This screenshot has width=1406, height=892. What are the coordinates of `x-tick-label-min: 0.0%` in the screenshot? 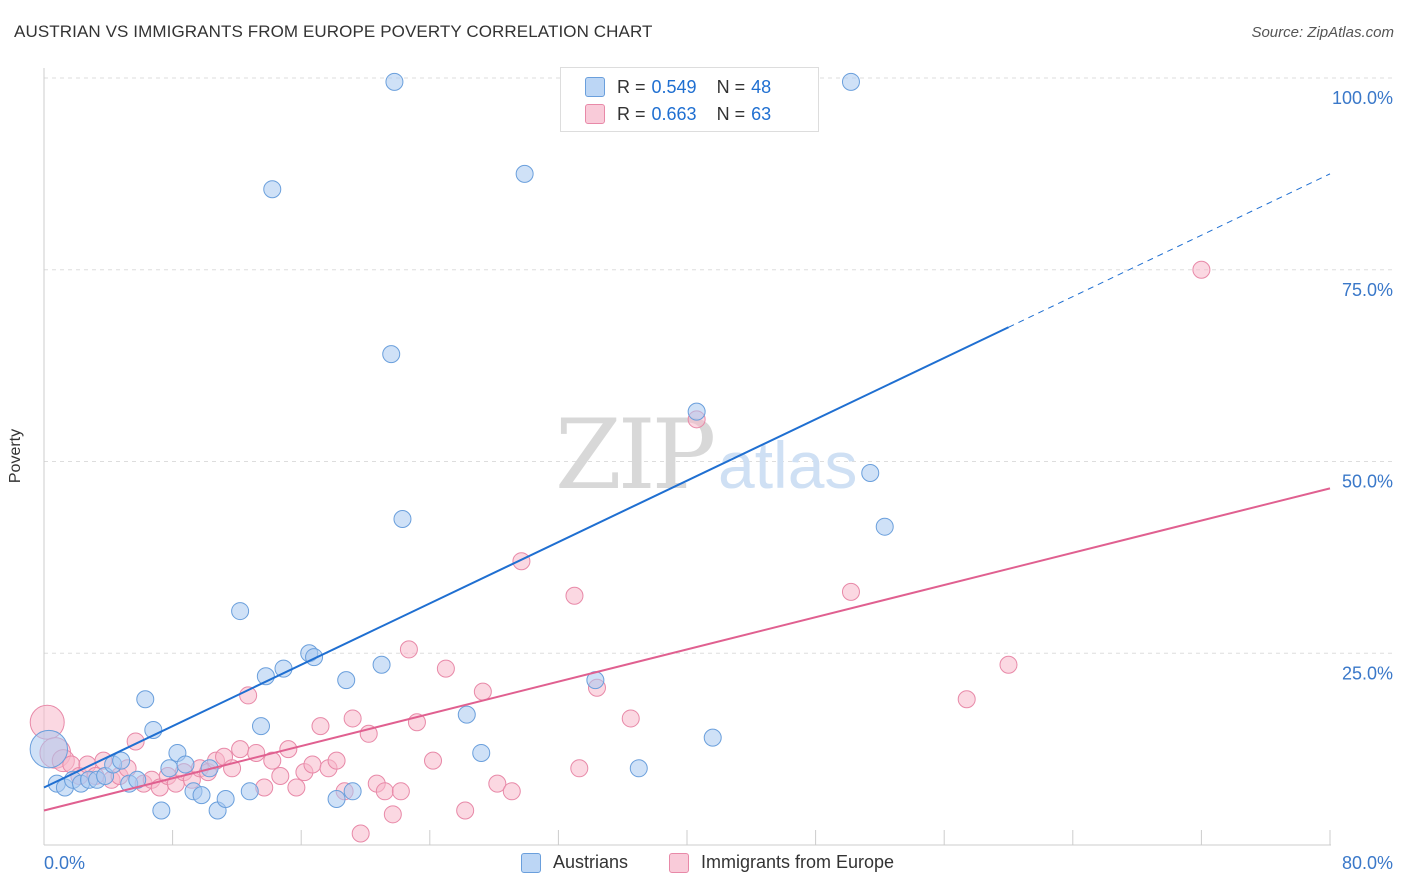 It's located at (64, 863).